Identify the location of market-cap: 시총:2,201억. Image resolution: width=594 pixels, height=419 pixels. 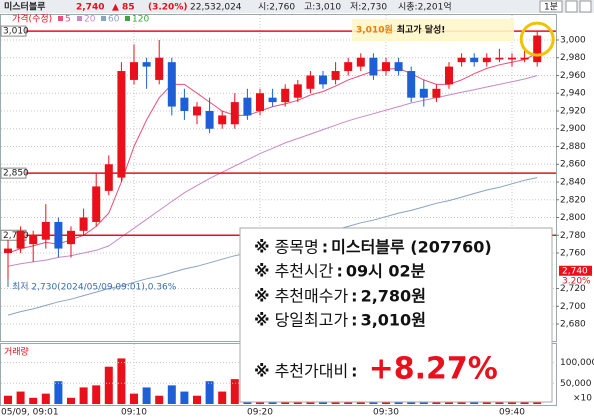
(425, 7).